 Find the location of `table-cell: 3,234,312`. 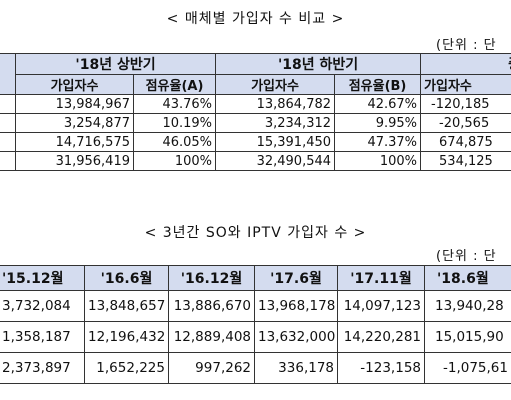

table-cell: 3,234,312 is located at coordinates (275, 123).